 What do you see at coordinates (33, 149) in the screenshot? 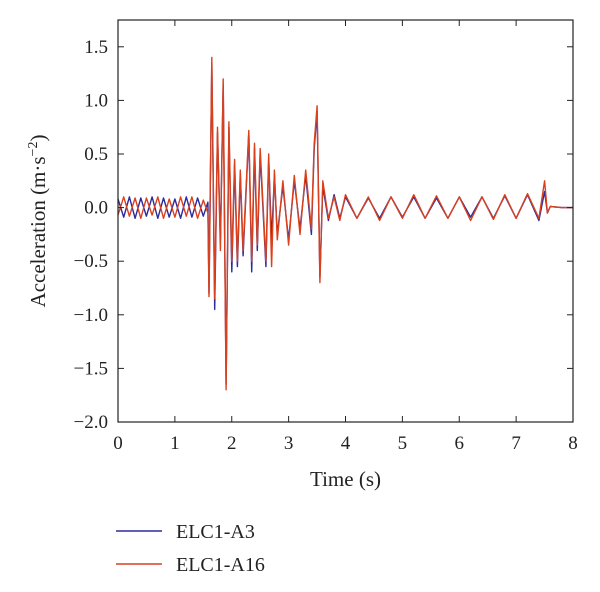
I see `y-axis-label-superscript: −2` at bounding box center [33, 149].